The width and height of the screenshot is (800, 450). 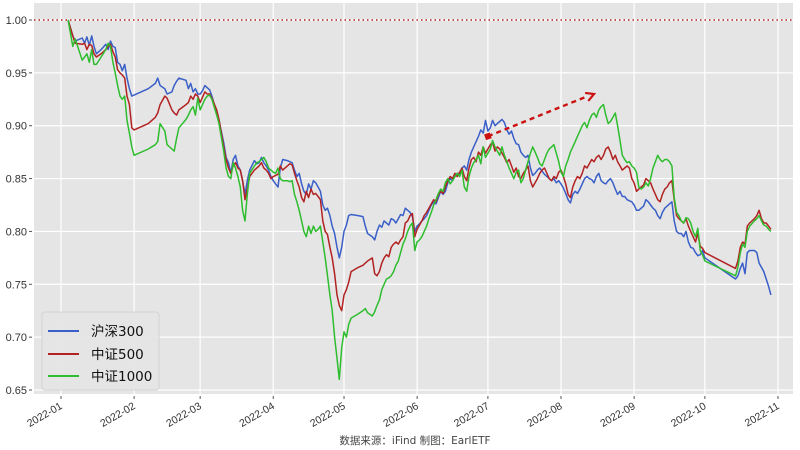 I want to click on legend-label-hs300: 沪深300, so click(x=117, y=332).